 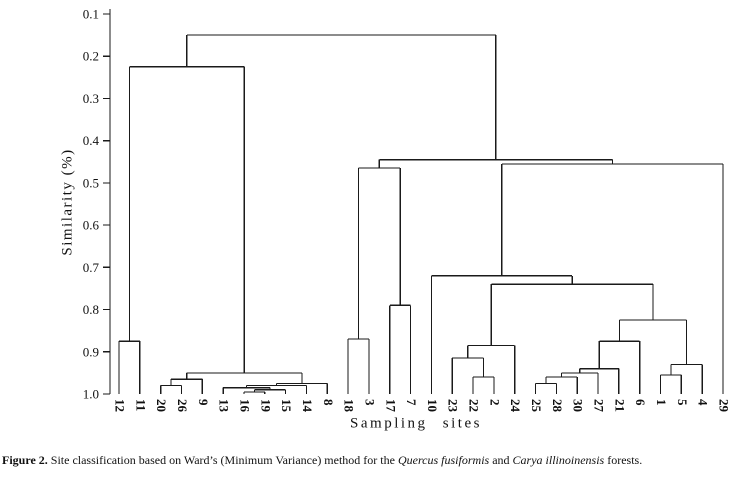 What do you see at coordinates (682, 402) in the screenshot?
I see `leaf-label: 5` at bounding box center [682, 402].